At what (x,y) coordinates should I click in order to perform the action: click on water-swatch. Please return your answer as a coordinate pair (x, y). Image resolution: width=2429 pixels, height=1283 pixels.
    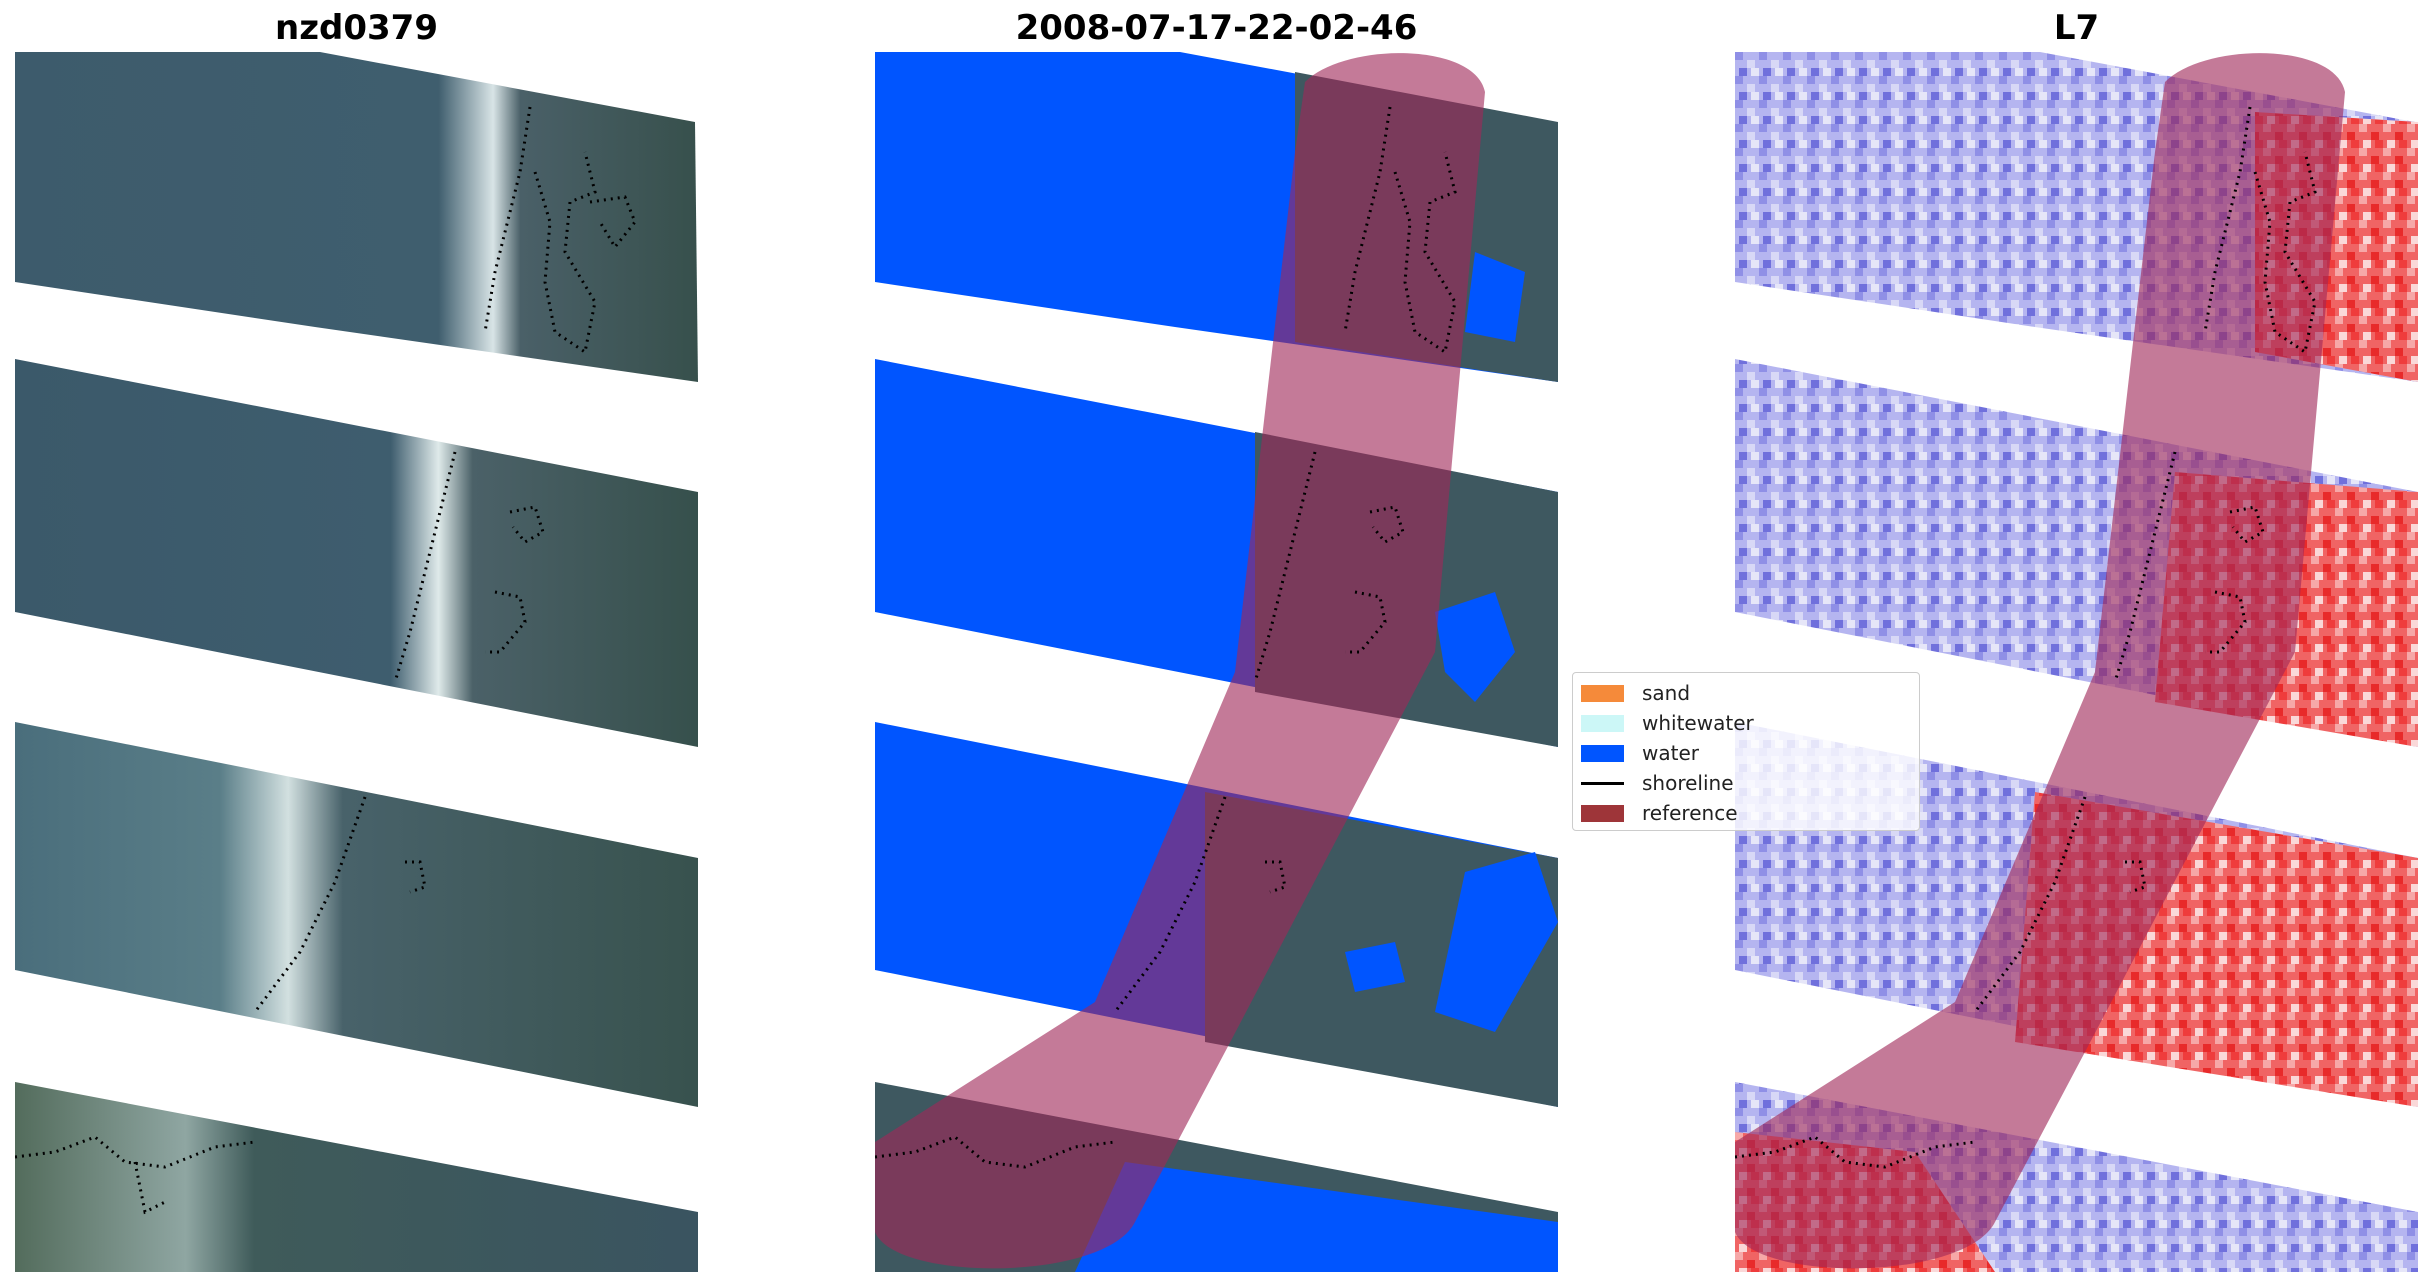
    Looking at the image, I should click on (1602, 753).